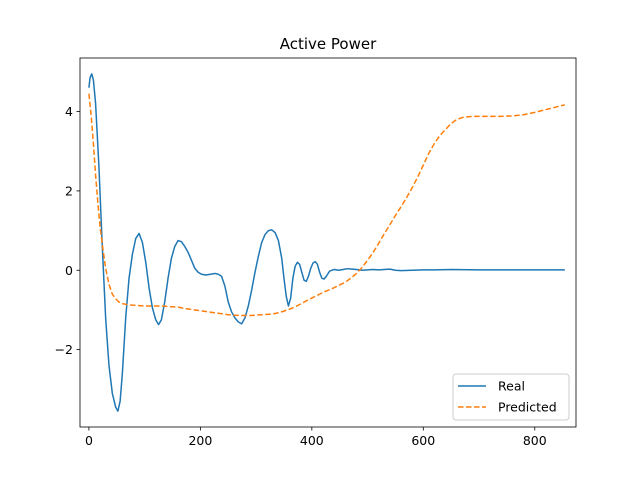 This screenshot has height=480, width=640. What do you see at coordinates (511, 397) in the screenshot?
I see `legend: Real Predicted` at bounding box center [511, 397].